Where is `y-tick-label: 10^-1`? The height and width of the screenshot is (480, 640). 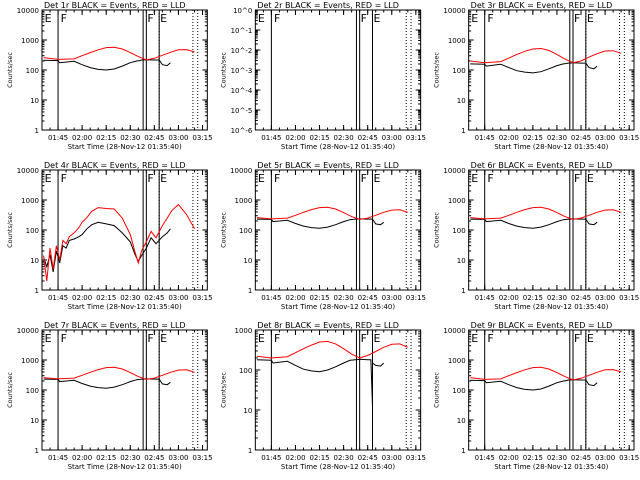 y-tick-label: 10^-1 is located at coordinates (242, 31).